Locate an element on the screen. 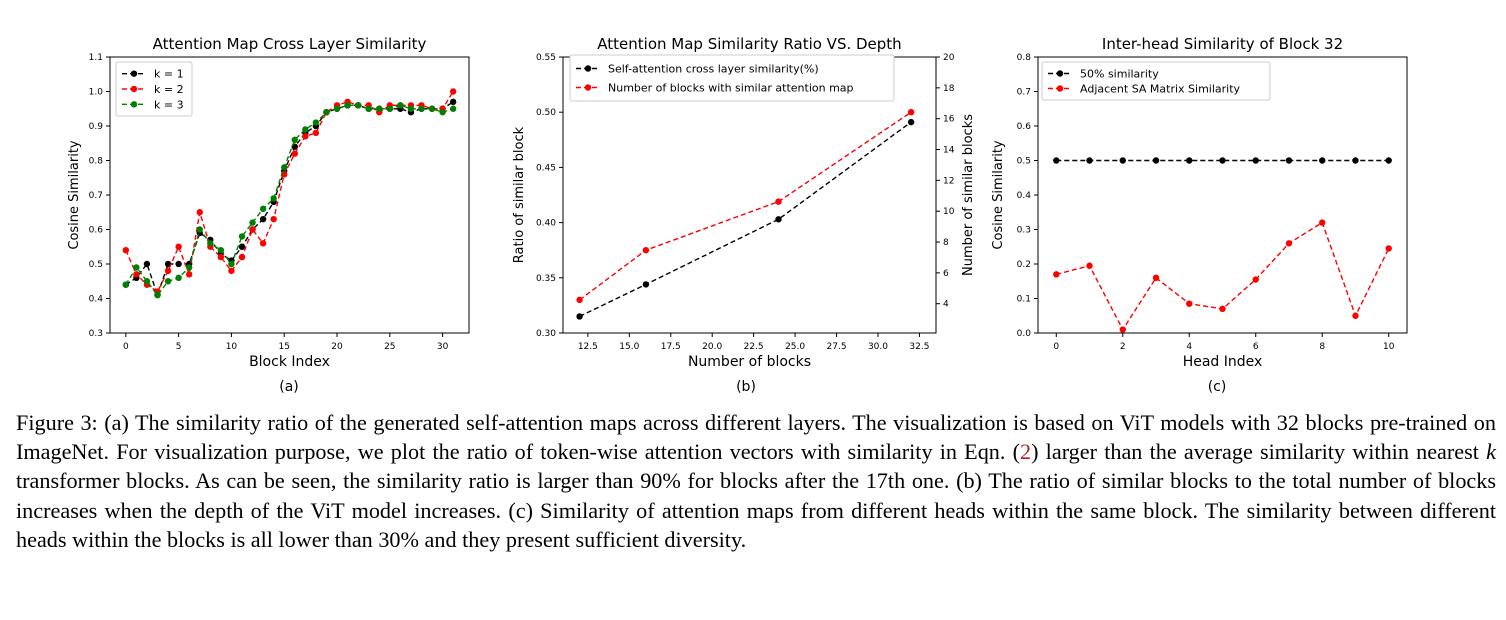 This screenshot has width=1506, height=620. x-tick-label: 15 is located at coordinates (283, 347).